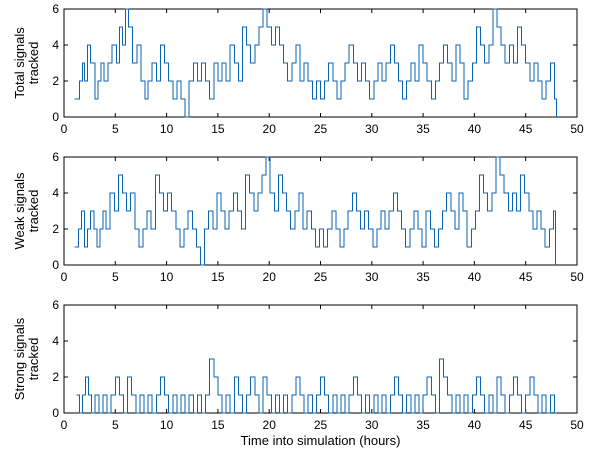 The height and width of the screenshot is (456, 592). What do you see at coordinates (316, 386) in the screenshot?
I see `series-line` at bounding box center [316, 386].